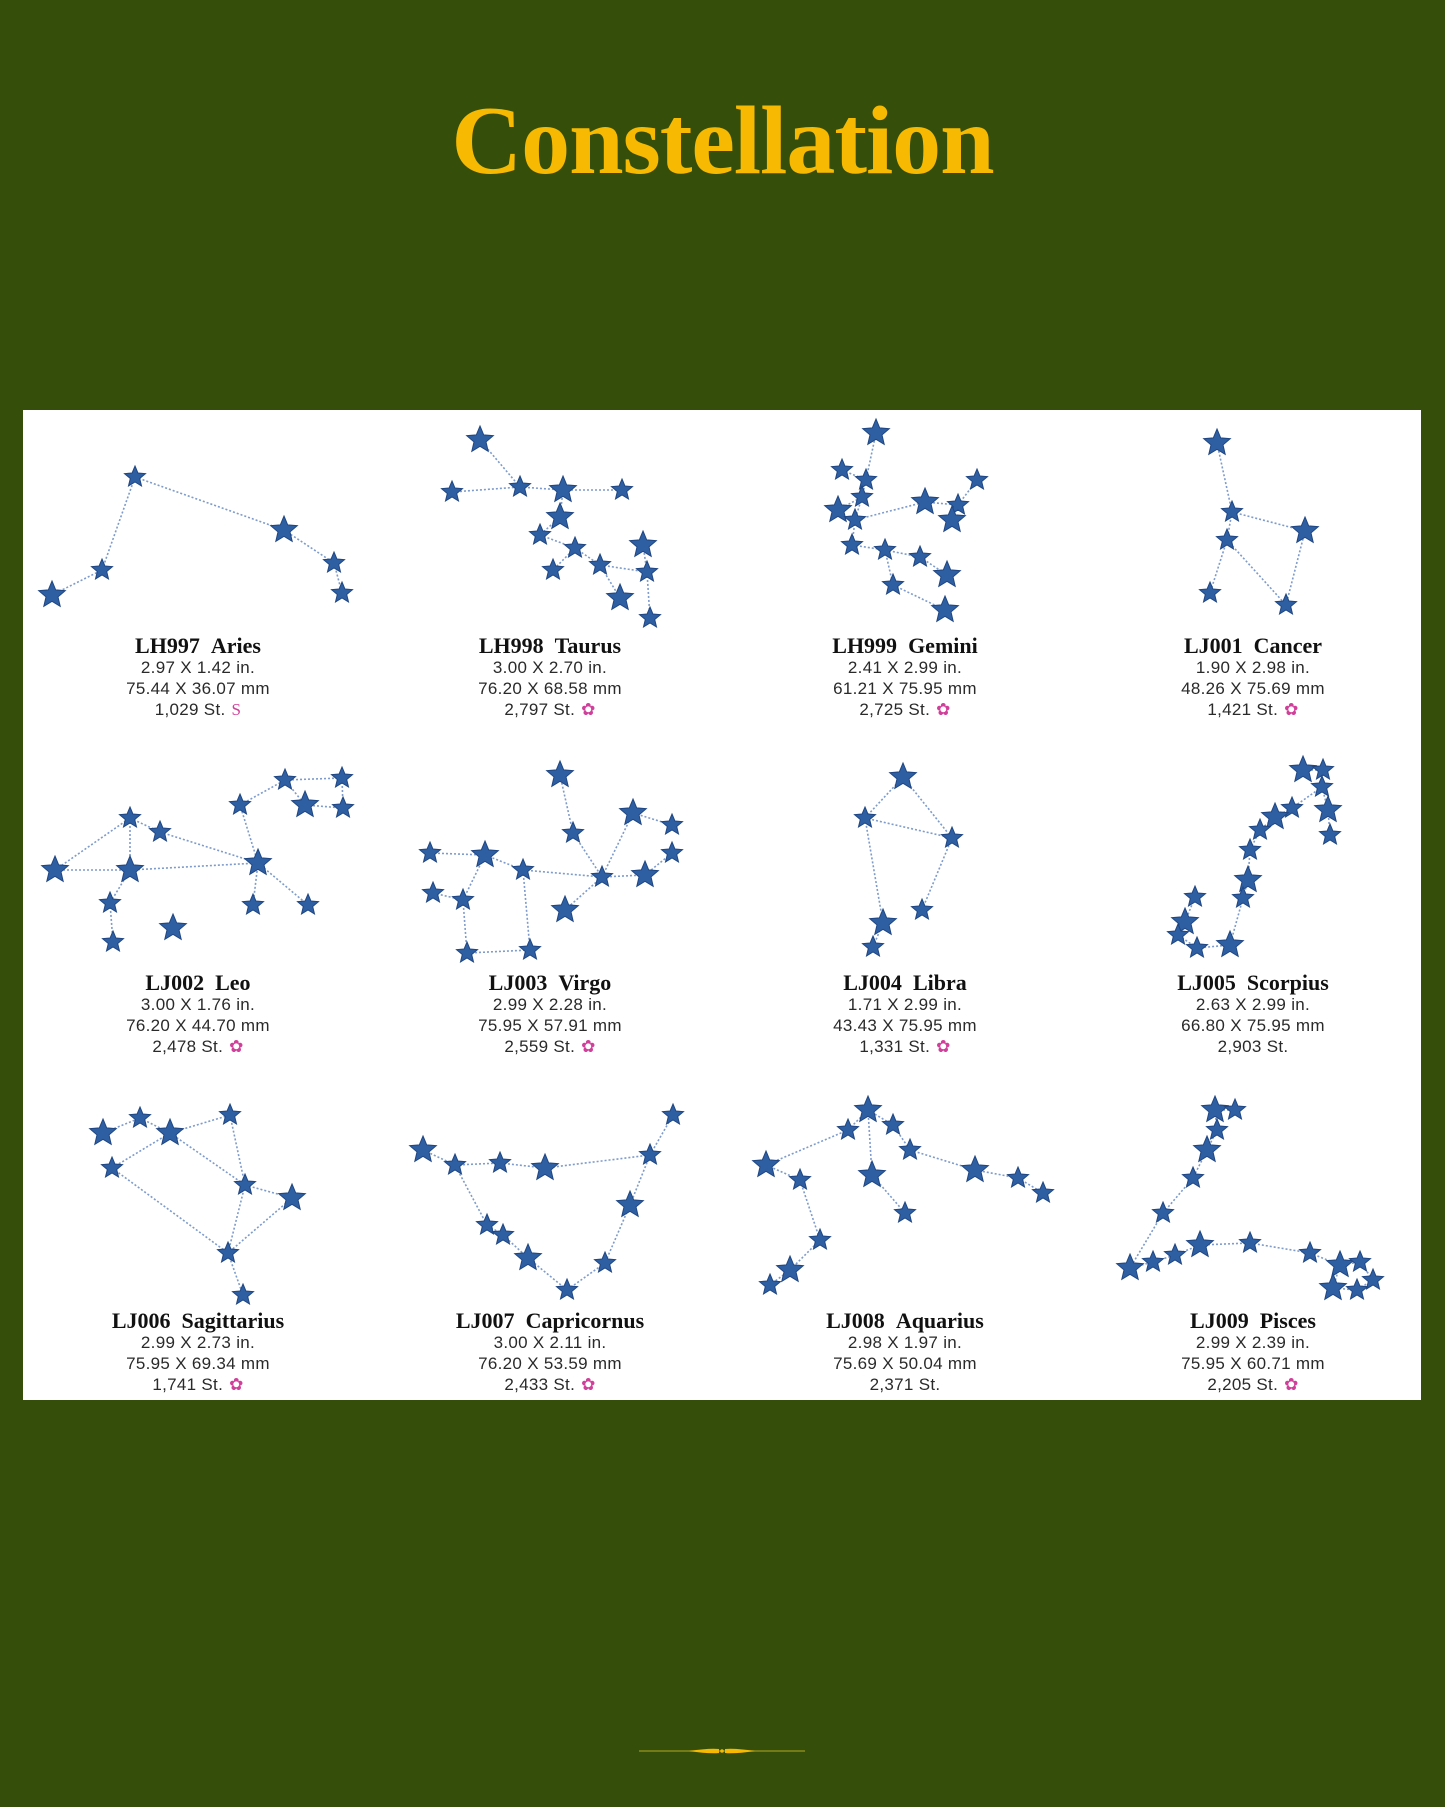 The image size is (1445, 1807). What do you see at coordinates (175, 982) in the screenshot?
I see `design-code: LJ002` at bounding box center [175, 982].